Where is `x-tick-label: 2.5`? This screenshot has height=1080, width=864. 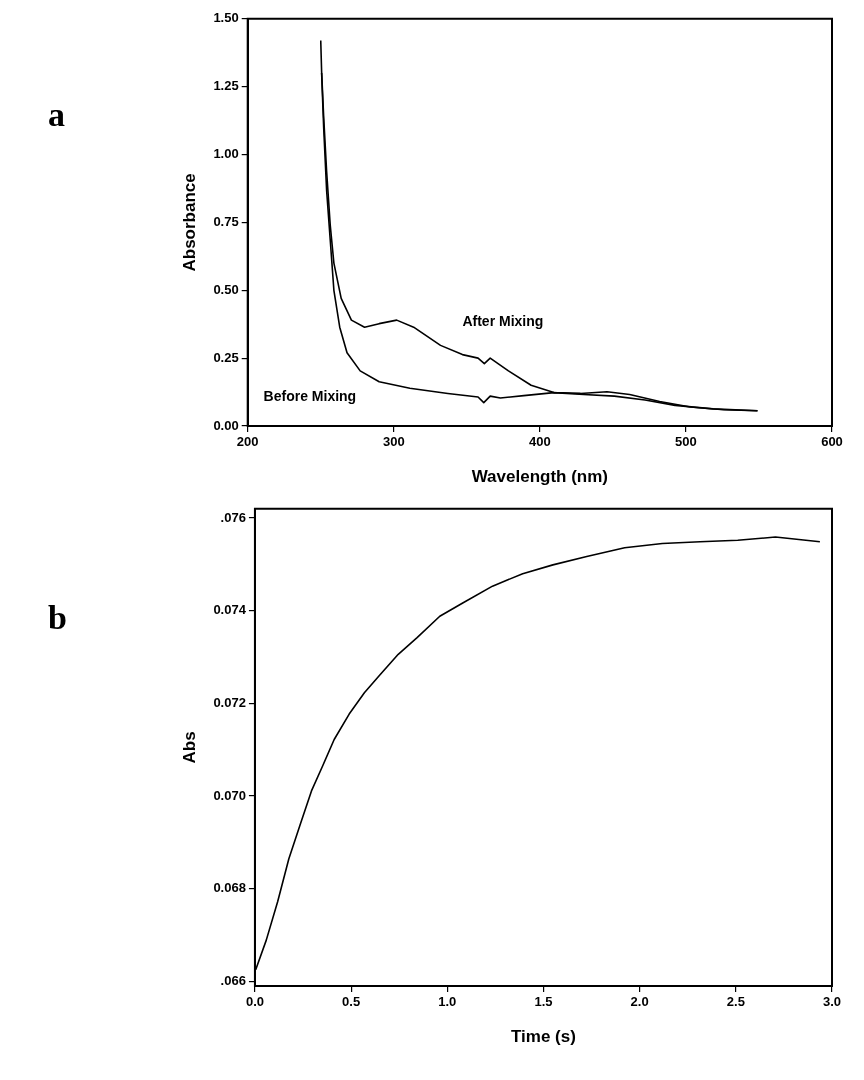
x-tick-label: 2.5 is located at coordinates (735, 1002).